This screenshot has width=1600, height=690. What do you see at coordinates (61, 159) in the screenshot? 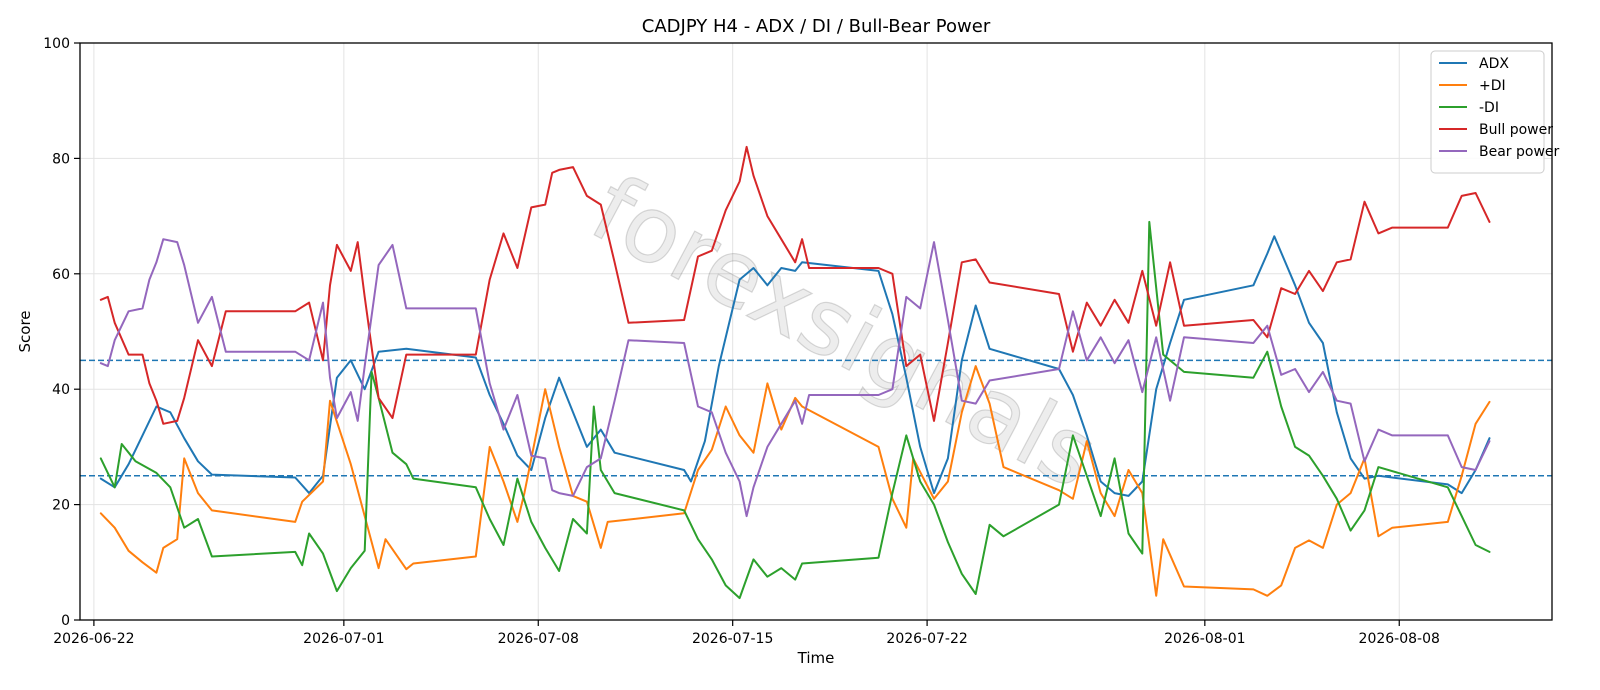
I see `y-tick-label: 80` at bounding box center [61, 159].